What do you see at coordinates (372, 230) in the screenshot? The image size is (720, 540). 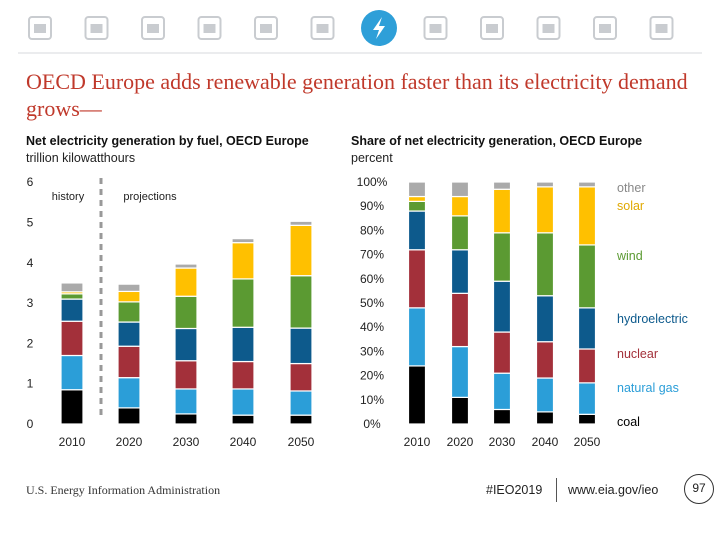 I see `right-ytick-label: 80%` at bounding box center [372, 230].